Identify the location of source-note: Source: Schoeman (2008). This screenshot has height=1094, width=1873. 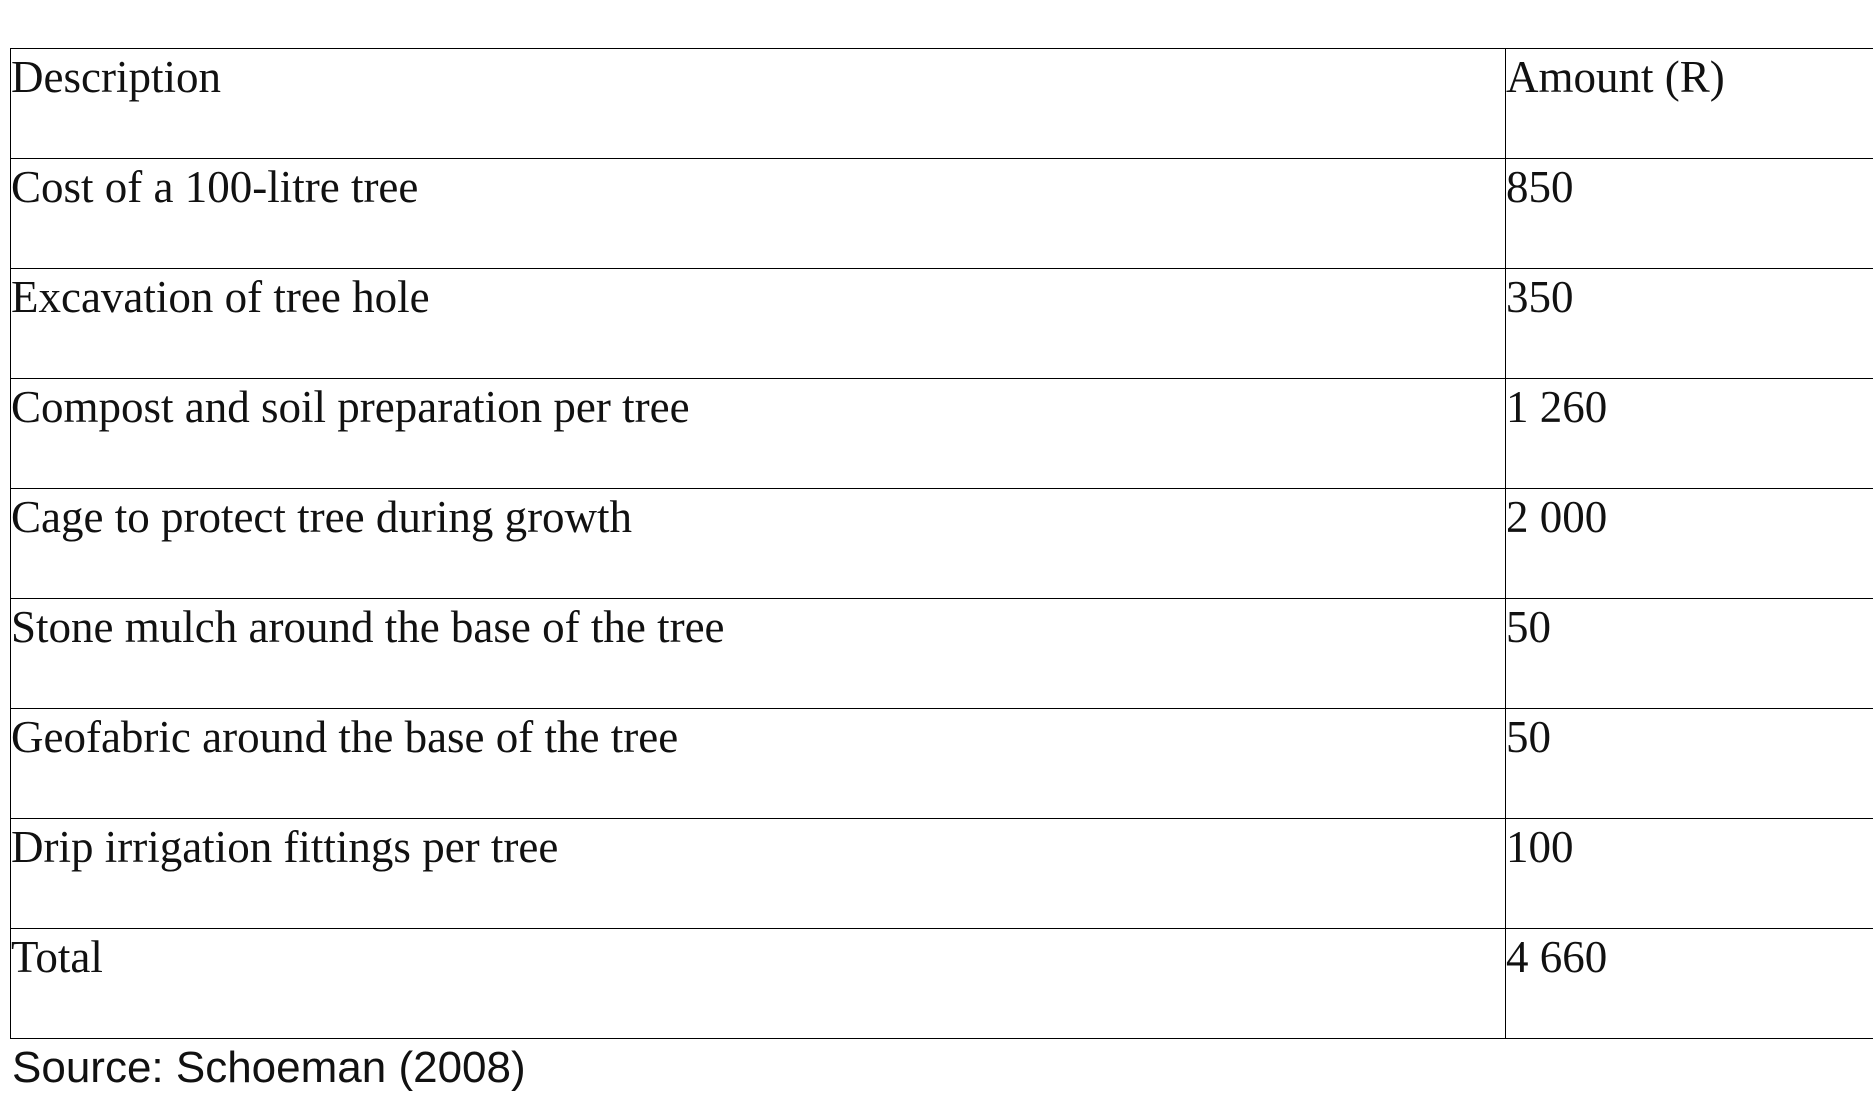
(269, 1068).